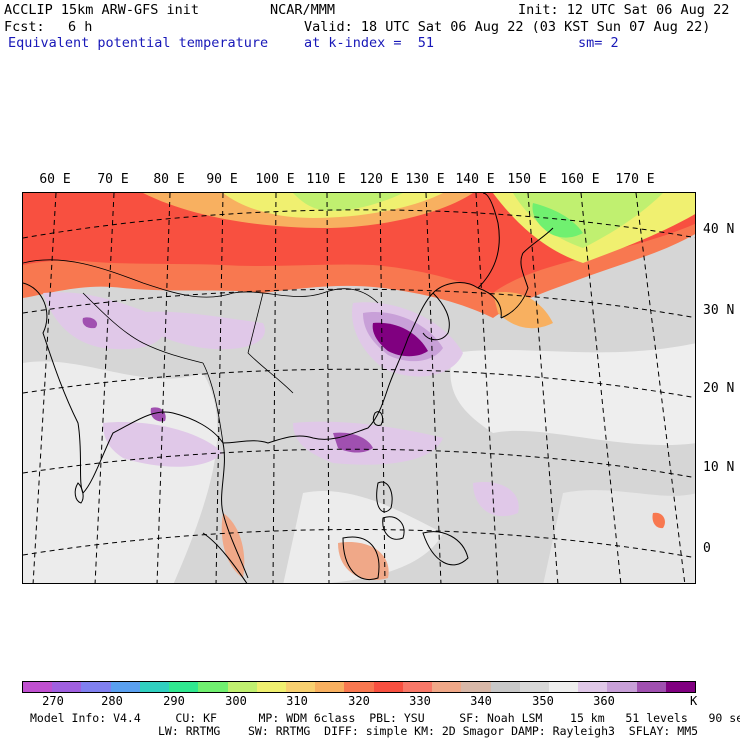 The image size is (740, 740). I want to click on lat-label: 30 N, so click(719, 310).